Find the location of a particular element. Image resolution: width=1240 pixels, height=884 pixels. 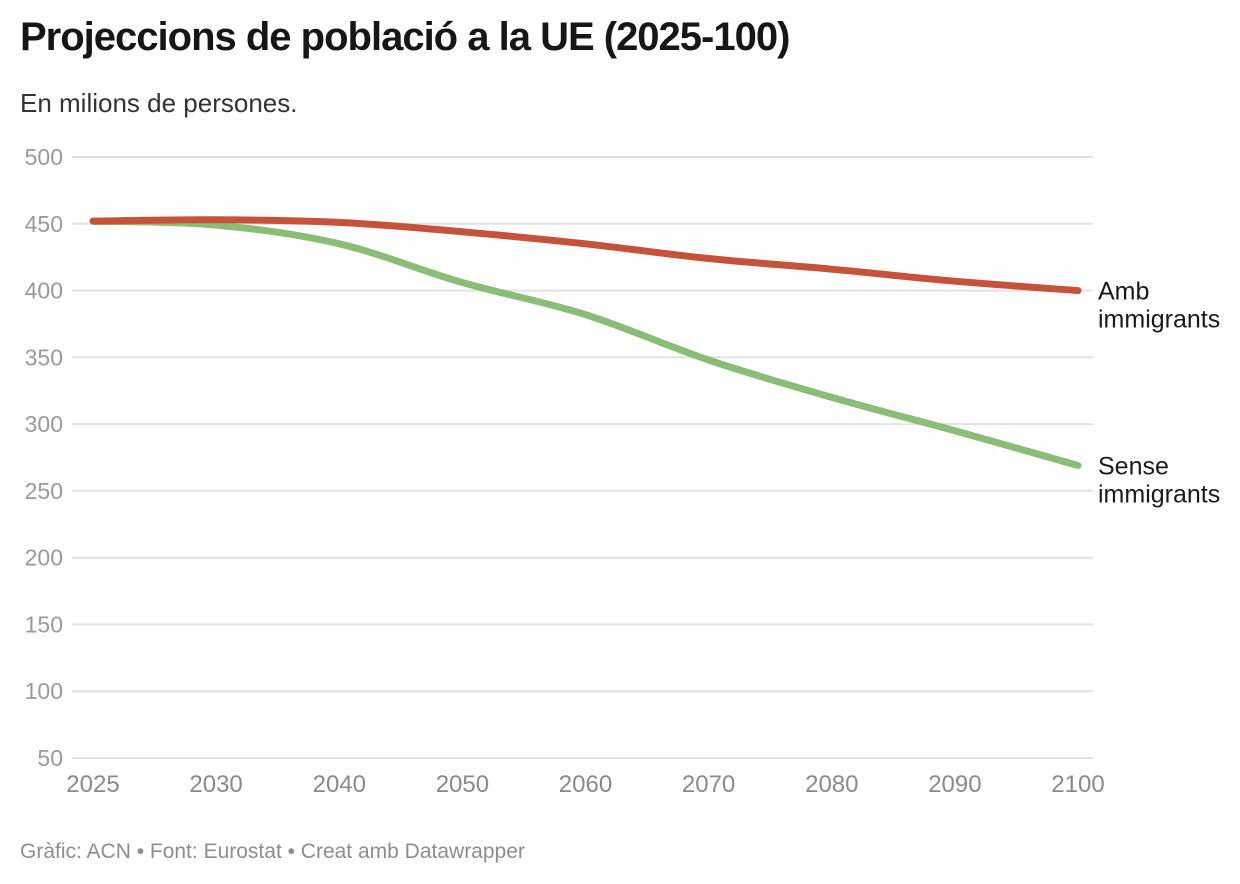

x-tick-label: 2060 is located at coordinates (585, 784).